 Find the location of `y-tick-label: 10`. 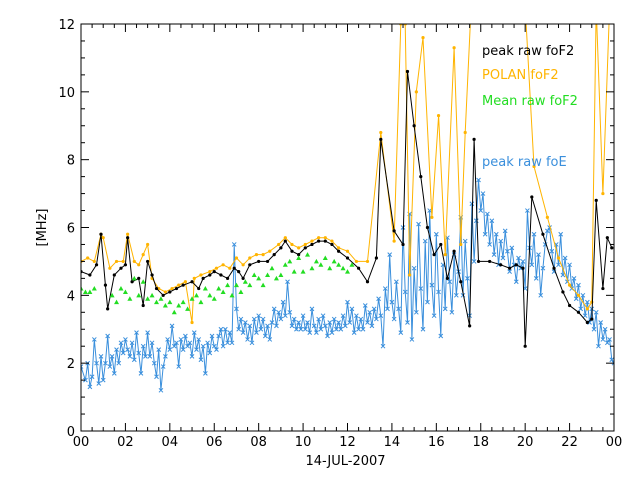

y-tick-label: 10 is located at coordinates (66, 93).